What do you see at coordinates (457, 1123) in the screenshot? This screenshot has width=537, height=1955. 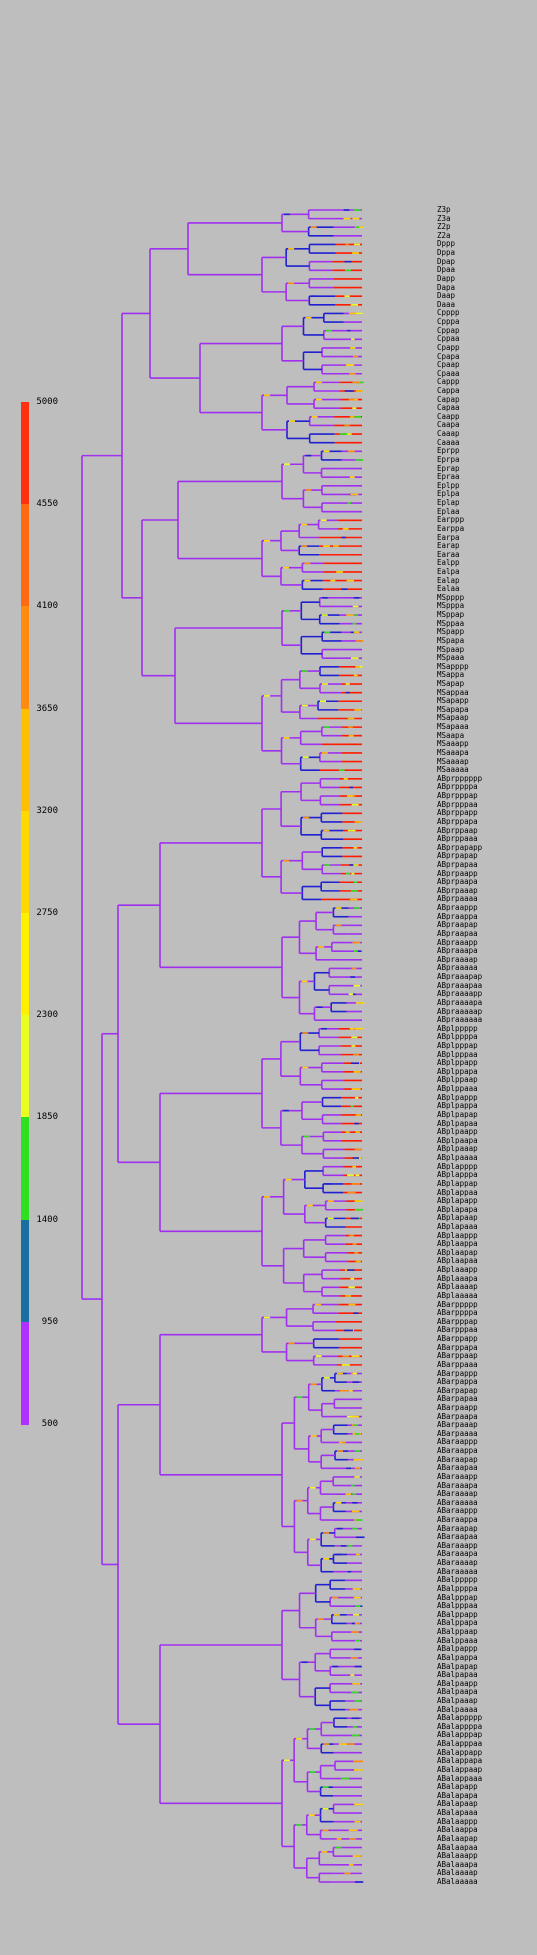 I see `leaf-label: ABplpapaa` at bounding box center [457, 1123].